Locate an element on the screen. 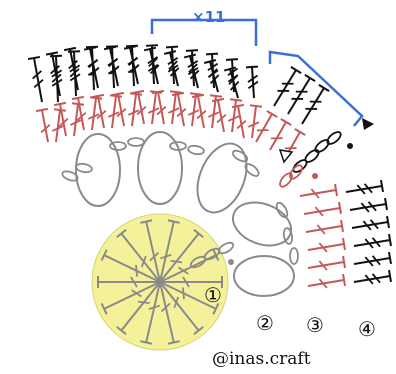 This screenshot has height=374, width=396. round-label-4: ④ is located at coordinates (367, 329).